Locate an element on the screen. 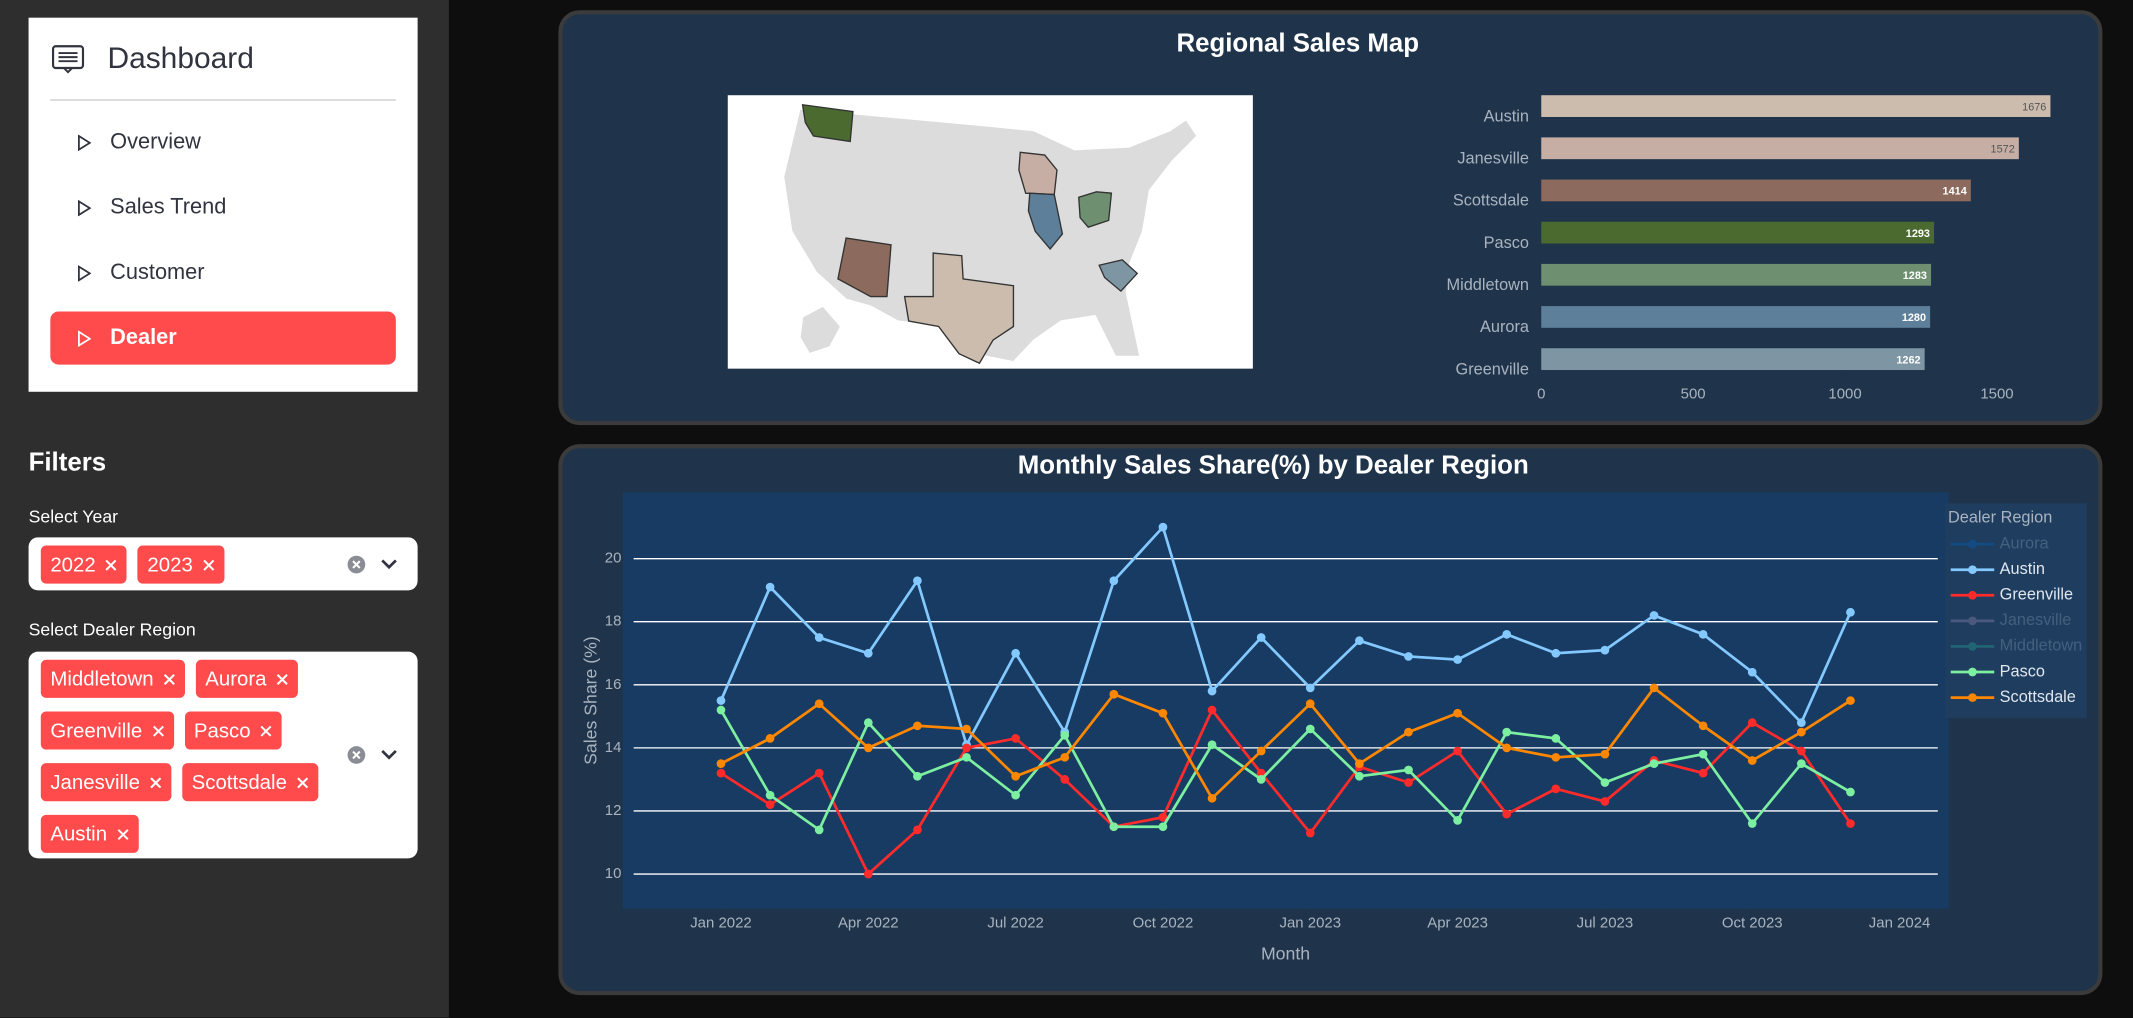  value-label: 1676 is located at coordinates (2034, 107).